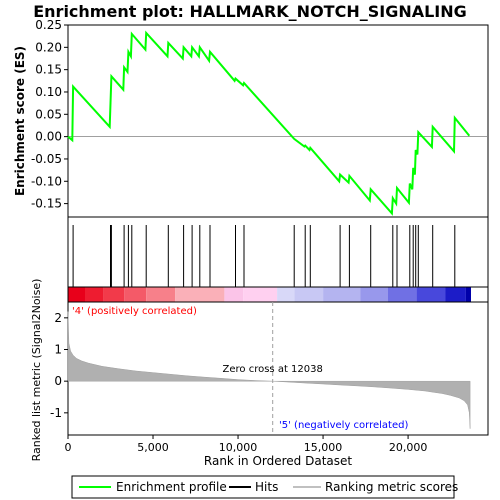  I want to click on zero-cross-label: Zero cross at 12038, so click(273, 369).